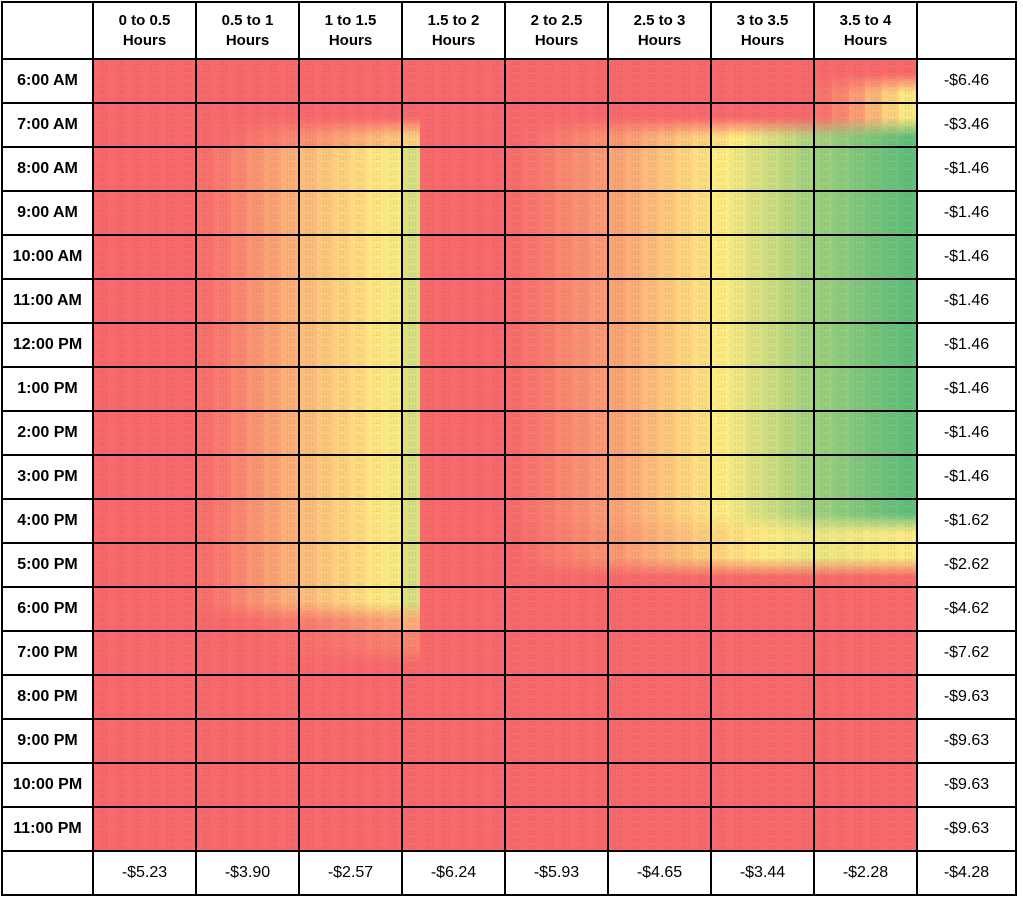  I want to click on col-header-6: 3 to 3.5 Hours, so click(762, 30).